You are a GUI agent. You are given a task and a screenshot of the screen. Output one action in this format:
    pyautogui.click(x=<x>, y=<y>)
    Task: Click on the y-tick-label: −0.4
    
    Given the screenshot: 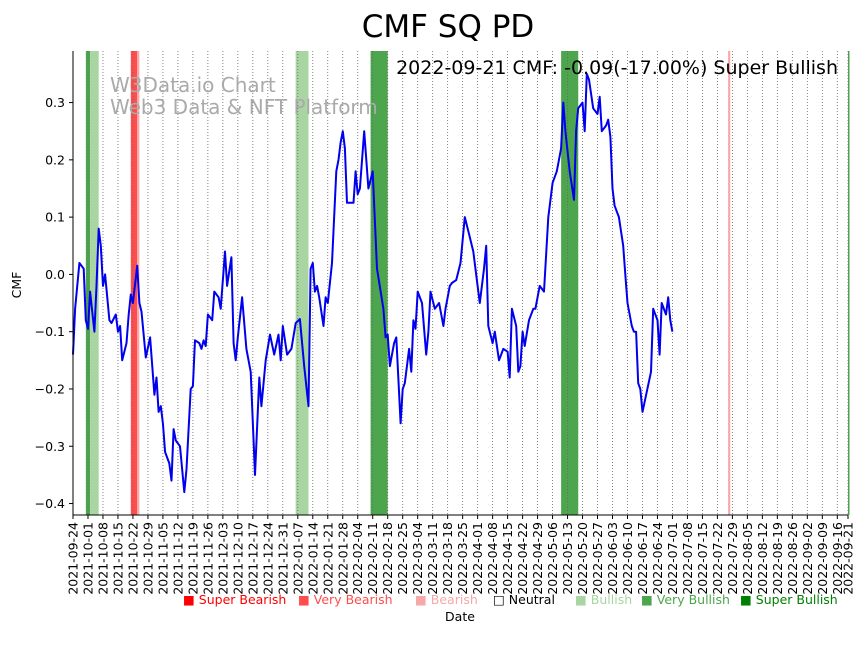 What is the action you would take?
    pyautogui.click(x=50, y=503)
    